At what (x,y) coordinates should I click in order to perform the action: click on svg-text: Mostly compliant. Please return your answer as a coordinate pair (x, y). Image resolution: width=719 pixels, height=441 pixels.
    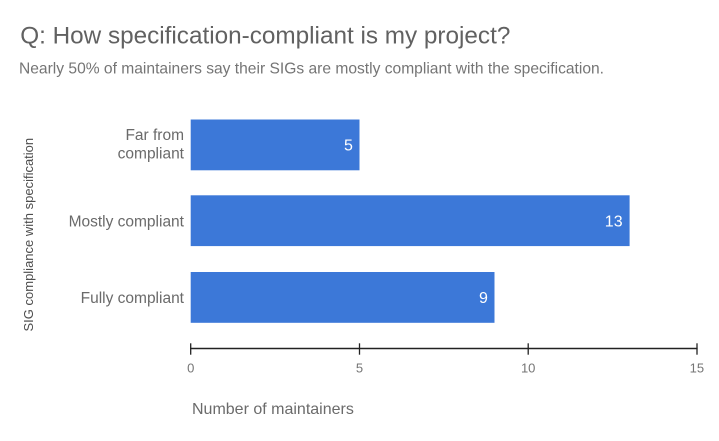
    Looking at the image, I should click on (127, 222).